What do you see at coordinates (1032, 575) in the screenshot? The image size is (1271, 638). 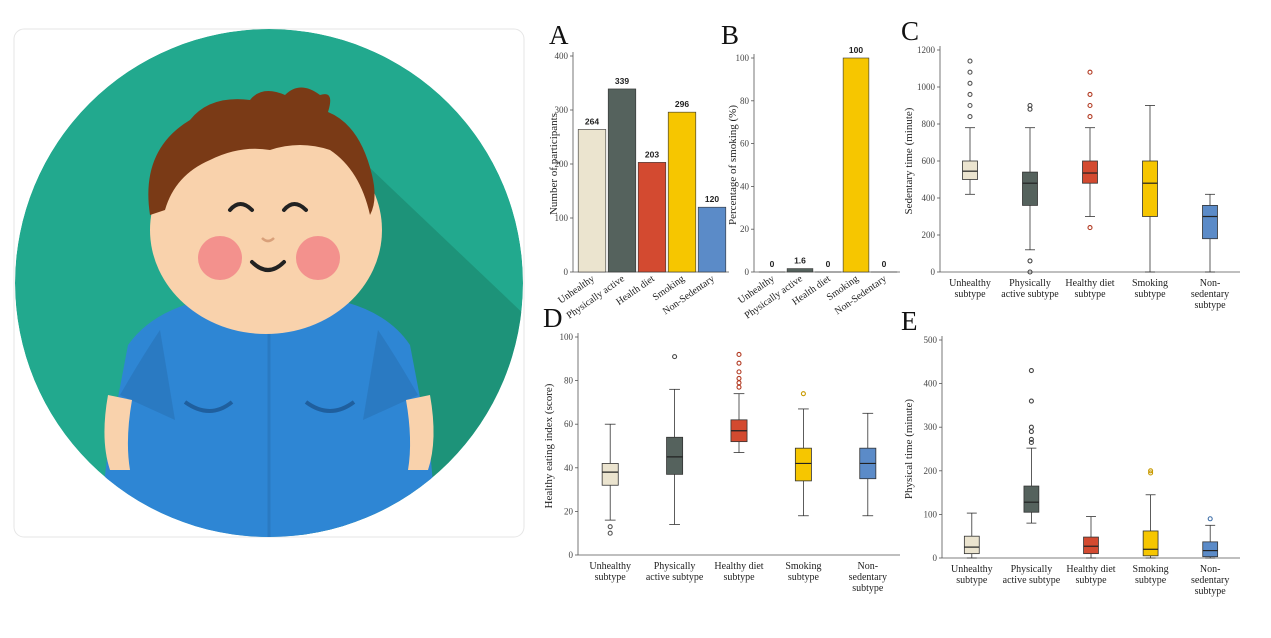 I see `x-tick-label-E-1: Physically active subtype` at bounding box center [1032, 575].